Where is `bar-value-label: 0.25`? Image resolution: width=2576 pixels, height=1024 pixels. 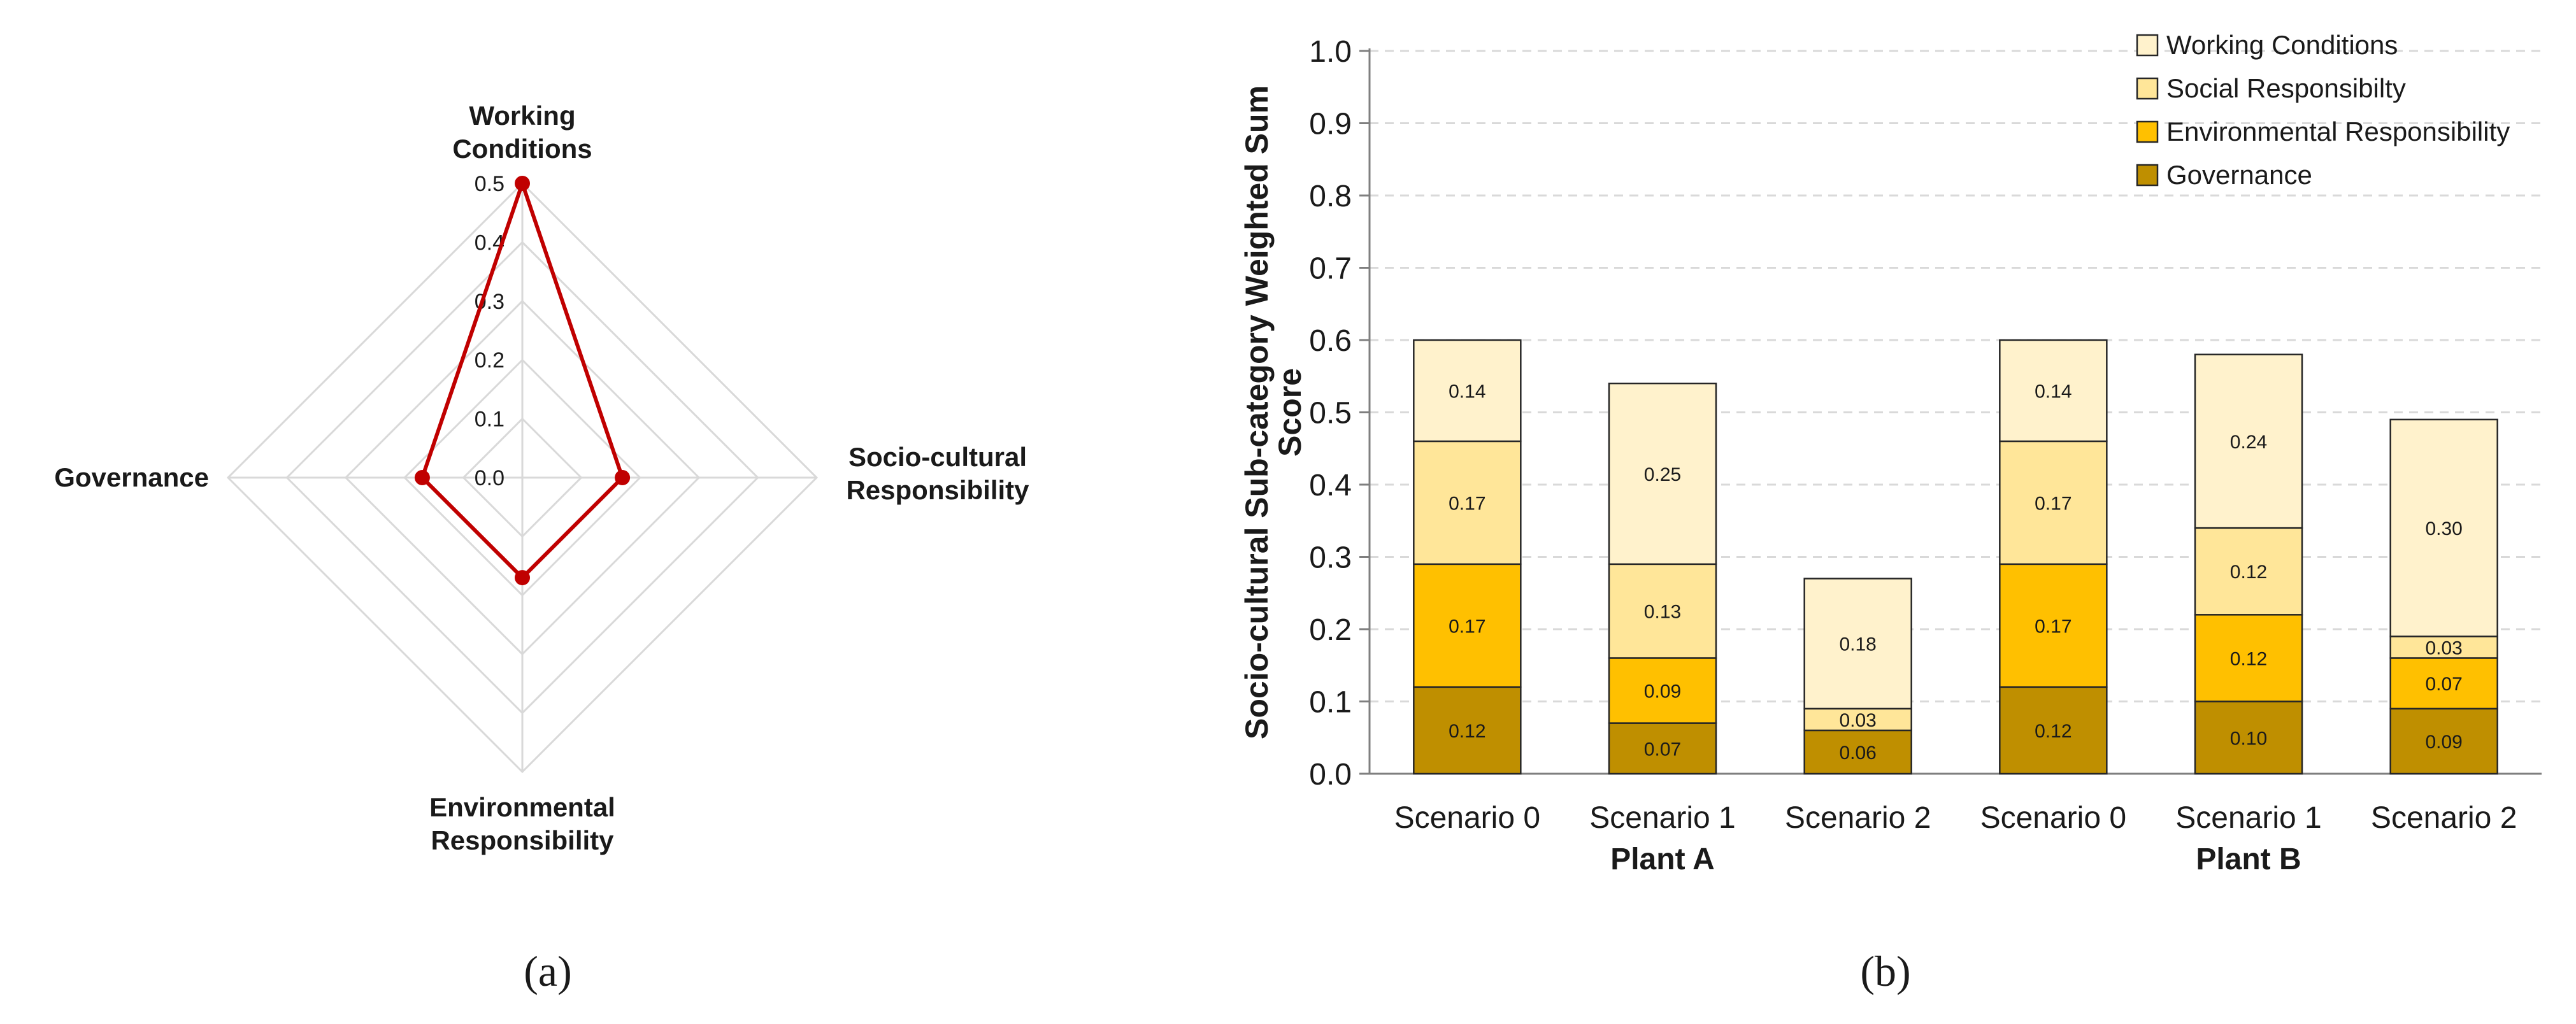 bar-value-label: 0.25 is located at coordinates (1662, 474).